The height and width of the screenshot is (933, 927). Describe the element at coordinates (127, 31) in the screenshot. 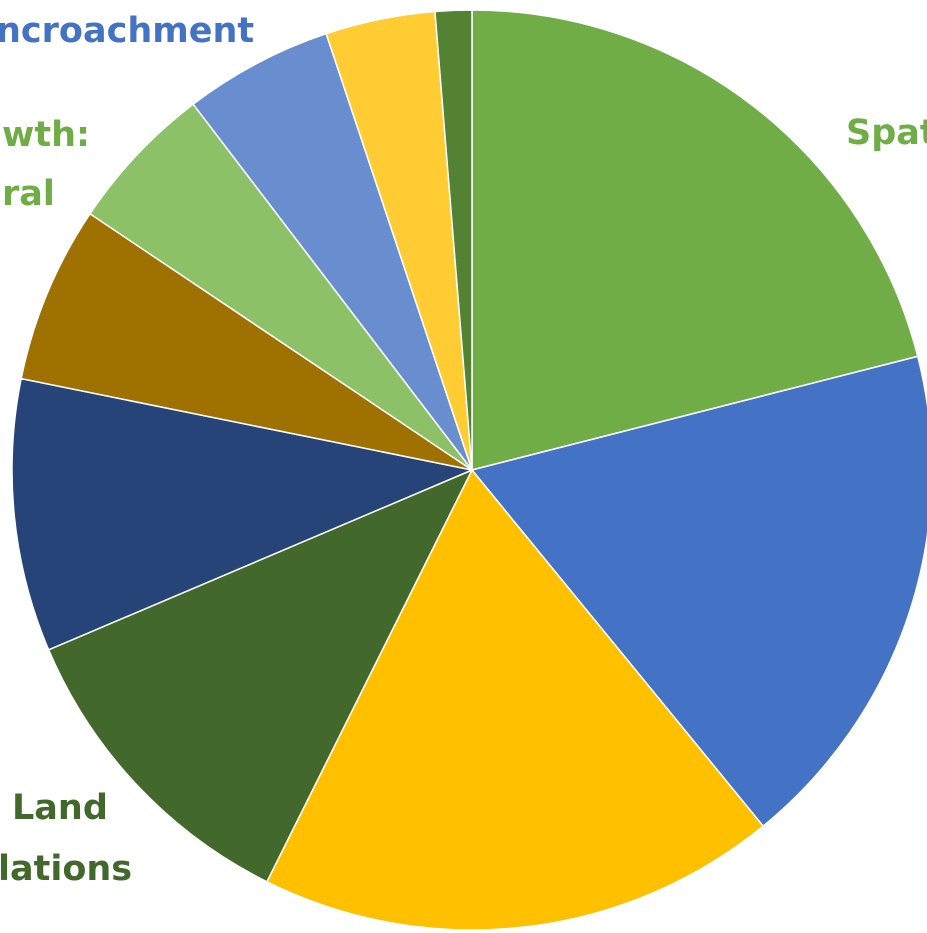

I see `label-encroachment-fragment: ncroachment` at that location.